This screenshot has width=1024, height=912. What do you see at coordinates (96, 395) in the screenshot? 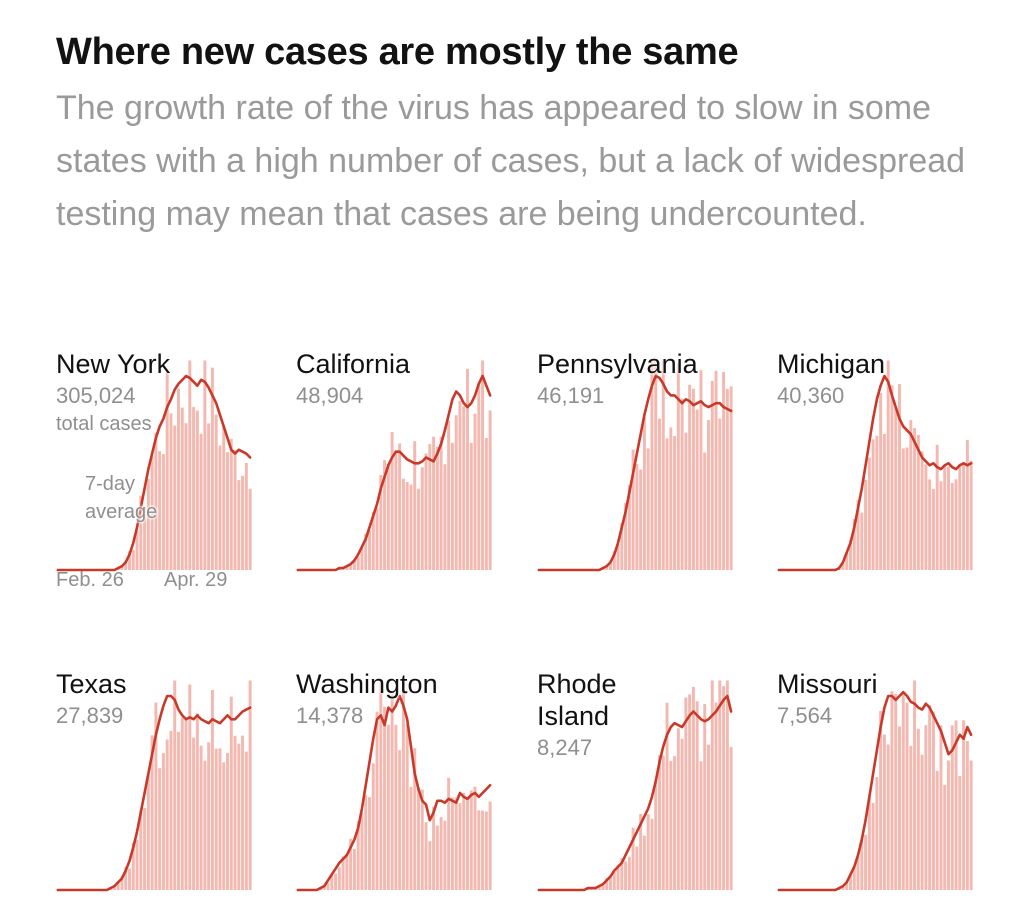
I see `case-count: 305,024` at bounding box center [96, 395].